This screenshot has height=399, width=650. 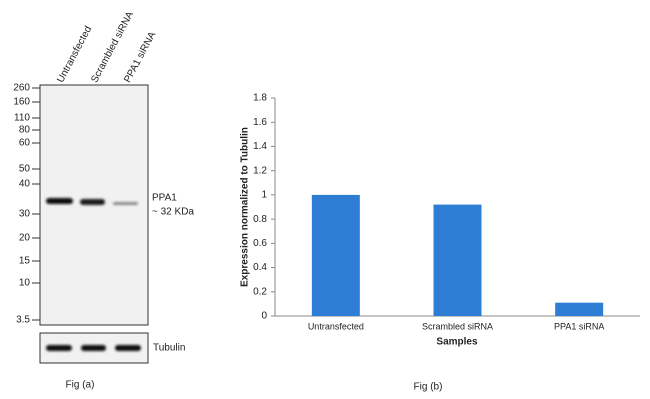 I want to click on marker-label: 260, so click(x=21, y=88).